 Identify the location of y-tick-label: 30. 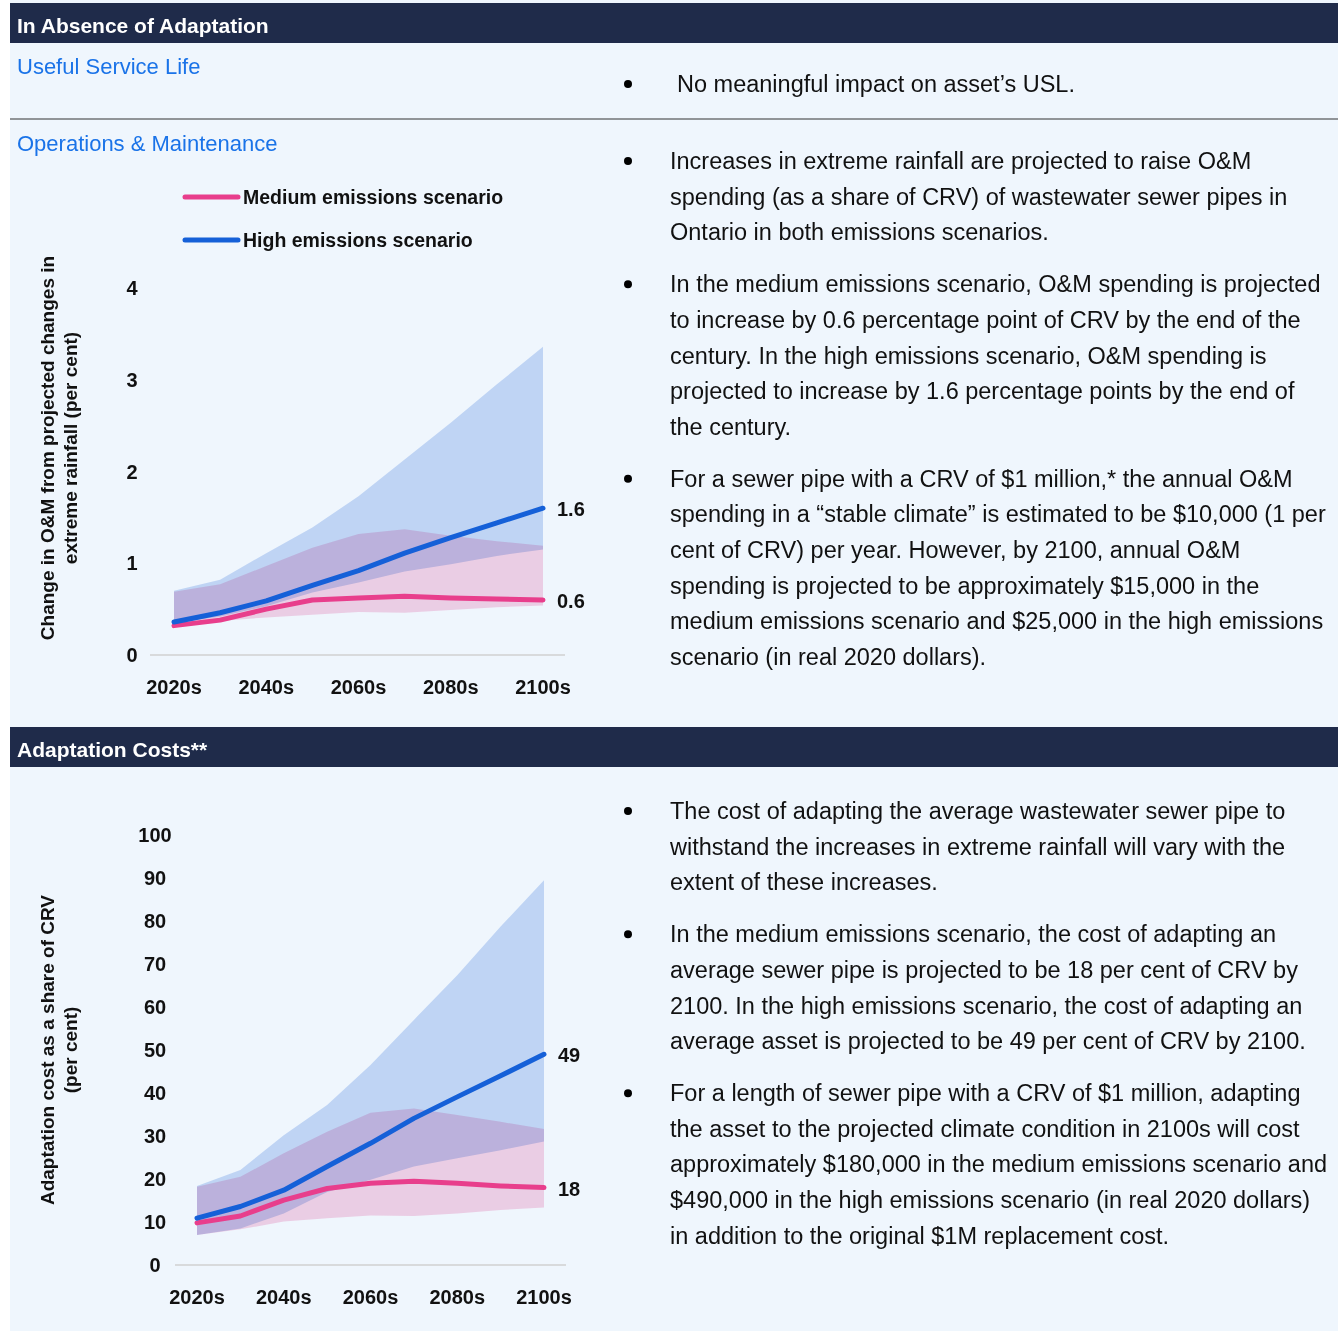
(155, 1136).